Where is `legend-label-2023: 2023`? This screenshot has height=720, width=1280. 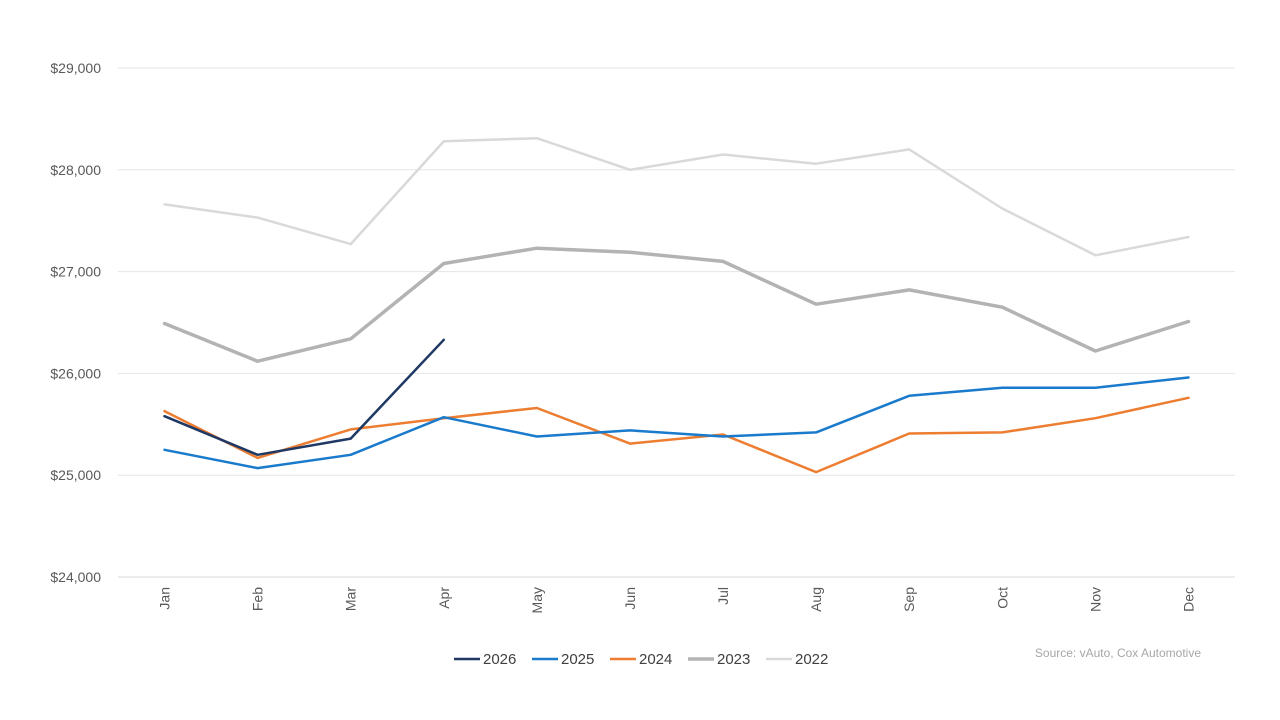 legend-label-2023: 2023 is located at coordinates (733, 659).